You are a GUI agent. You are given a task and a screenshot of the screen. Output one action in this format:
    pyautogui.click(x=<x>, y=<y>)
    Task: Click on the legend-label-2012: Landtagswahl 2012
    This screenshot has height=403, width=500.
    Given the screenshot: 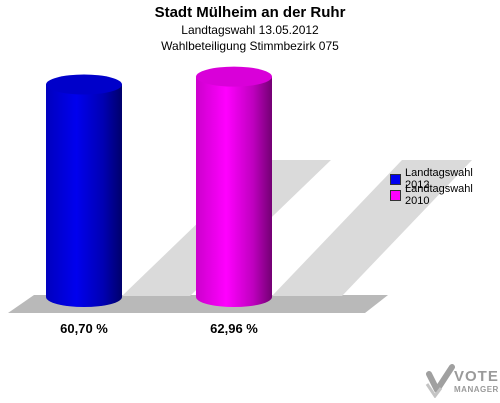 What is the action you would take?
    pyautogui.click(x=438, y=179)
    